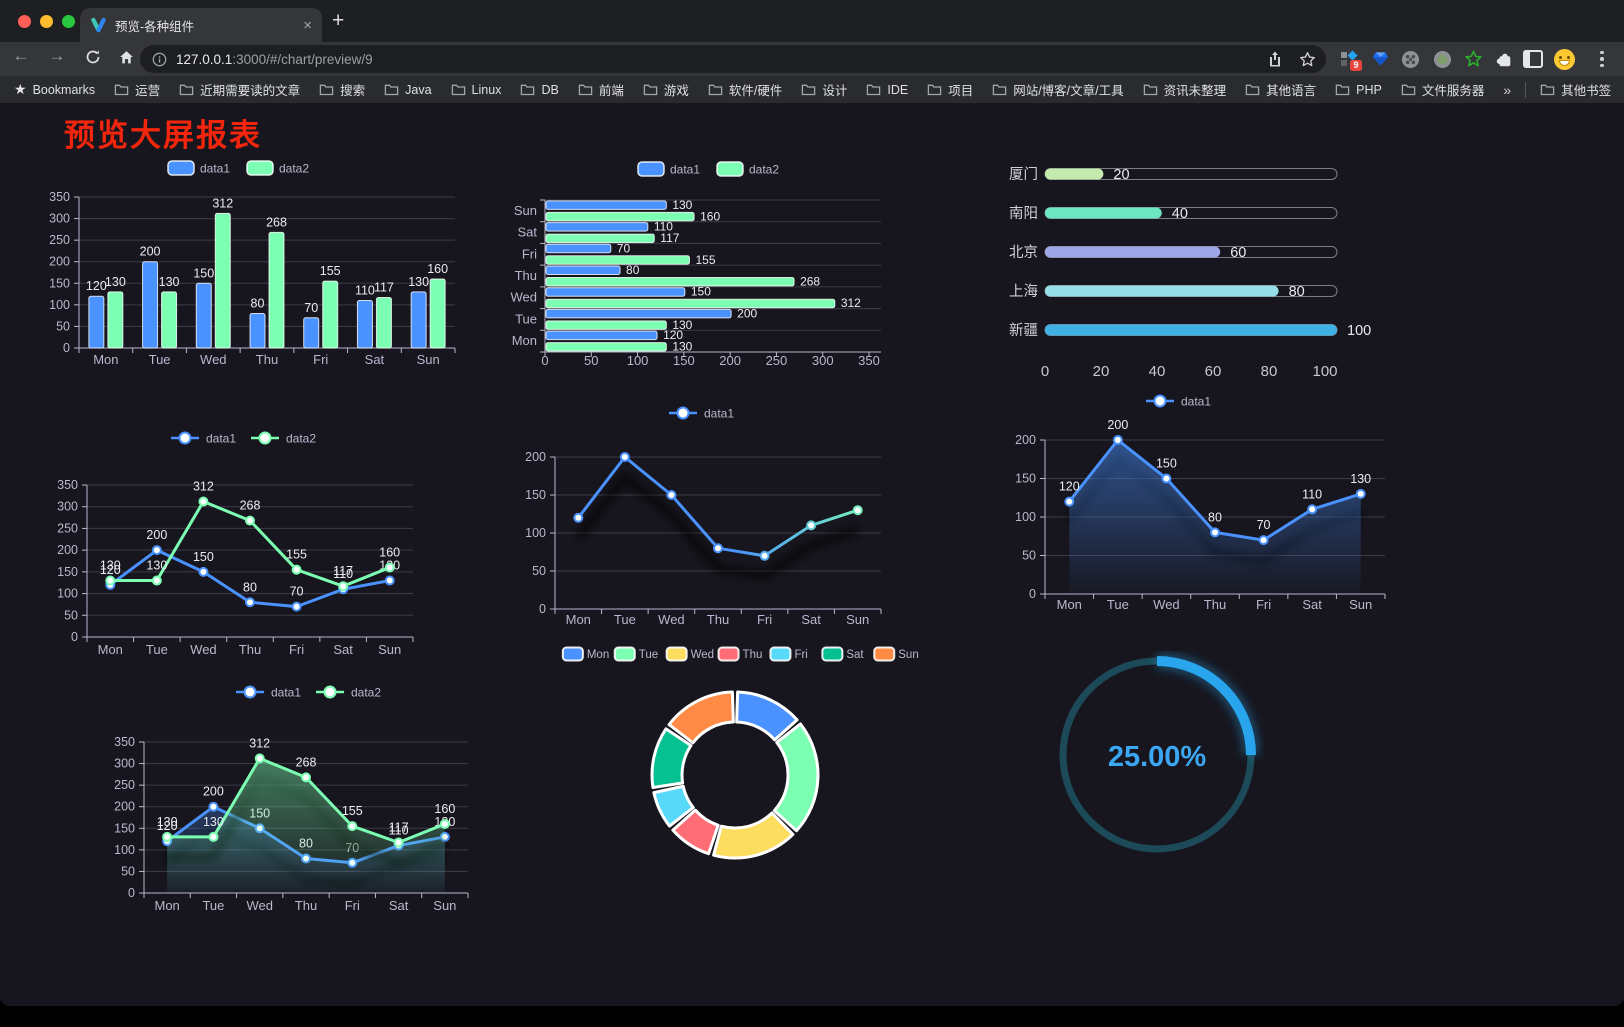 This screenshot has width=1624, height=1027. What do you see at coordinates (1358, 89) in the screenshot?
I see `bookmark-folder: PHP` at bounding box center [1358, 89].